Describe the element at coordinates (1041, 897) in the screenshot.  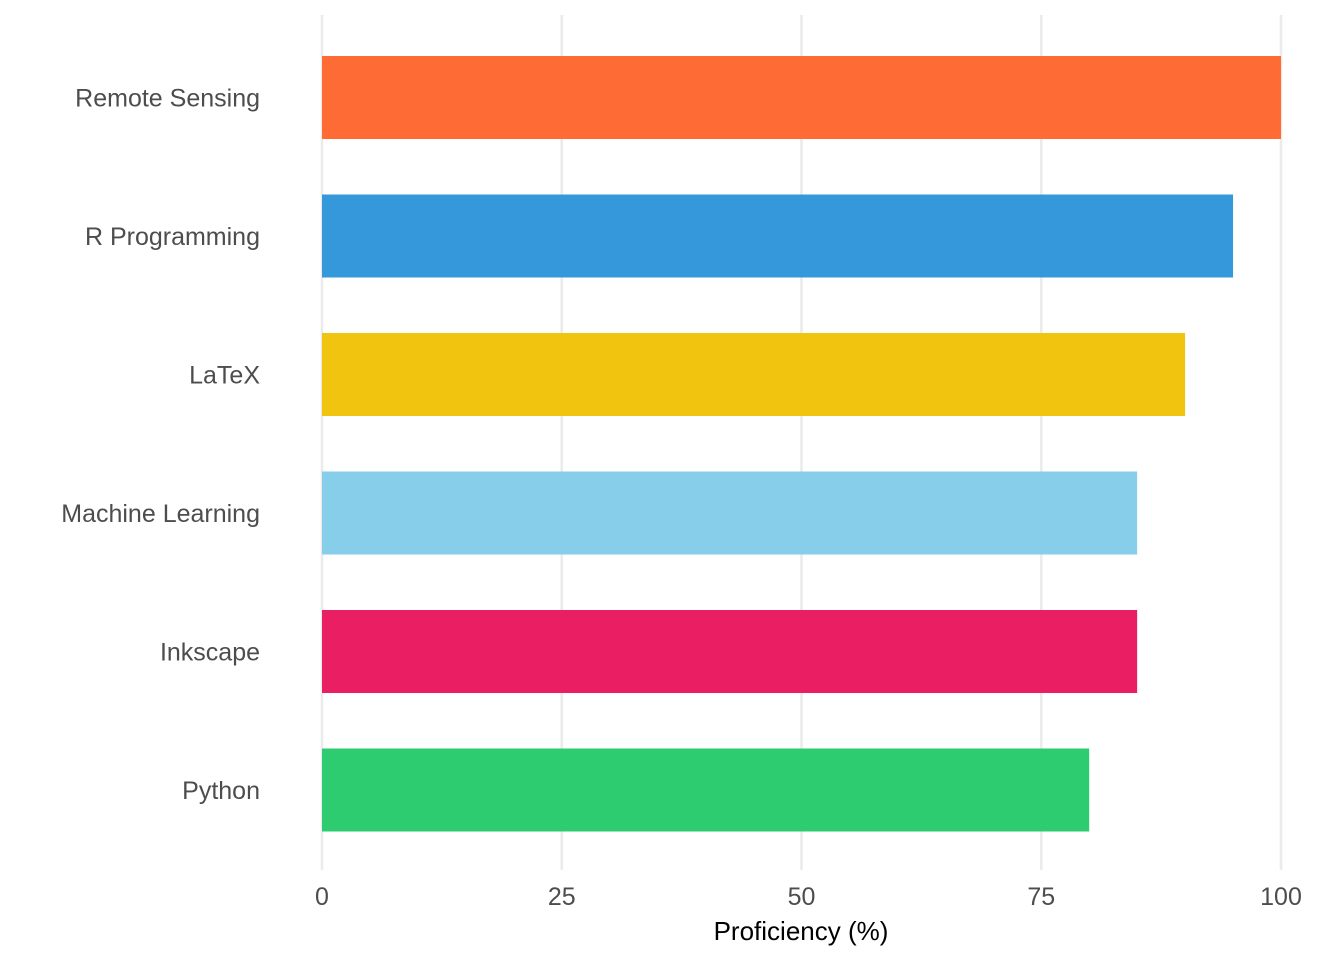
I see `x-tick-label: 75` at that location.